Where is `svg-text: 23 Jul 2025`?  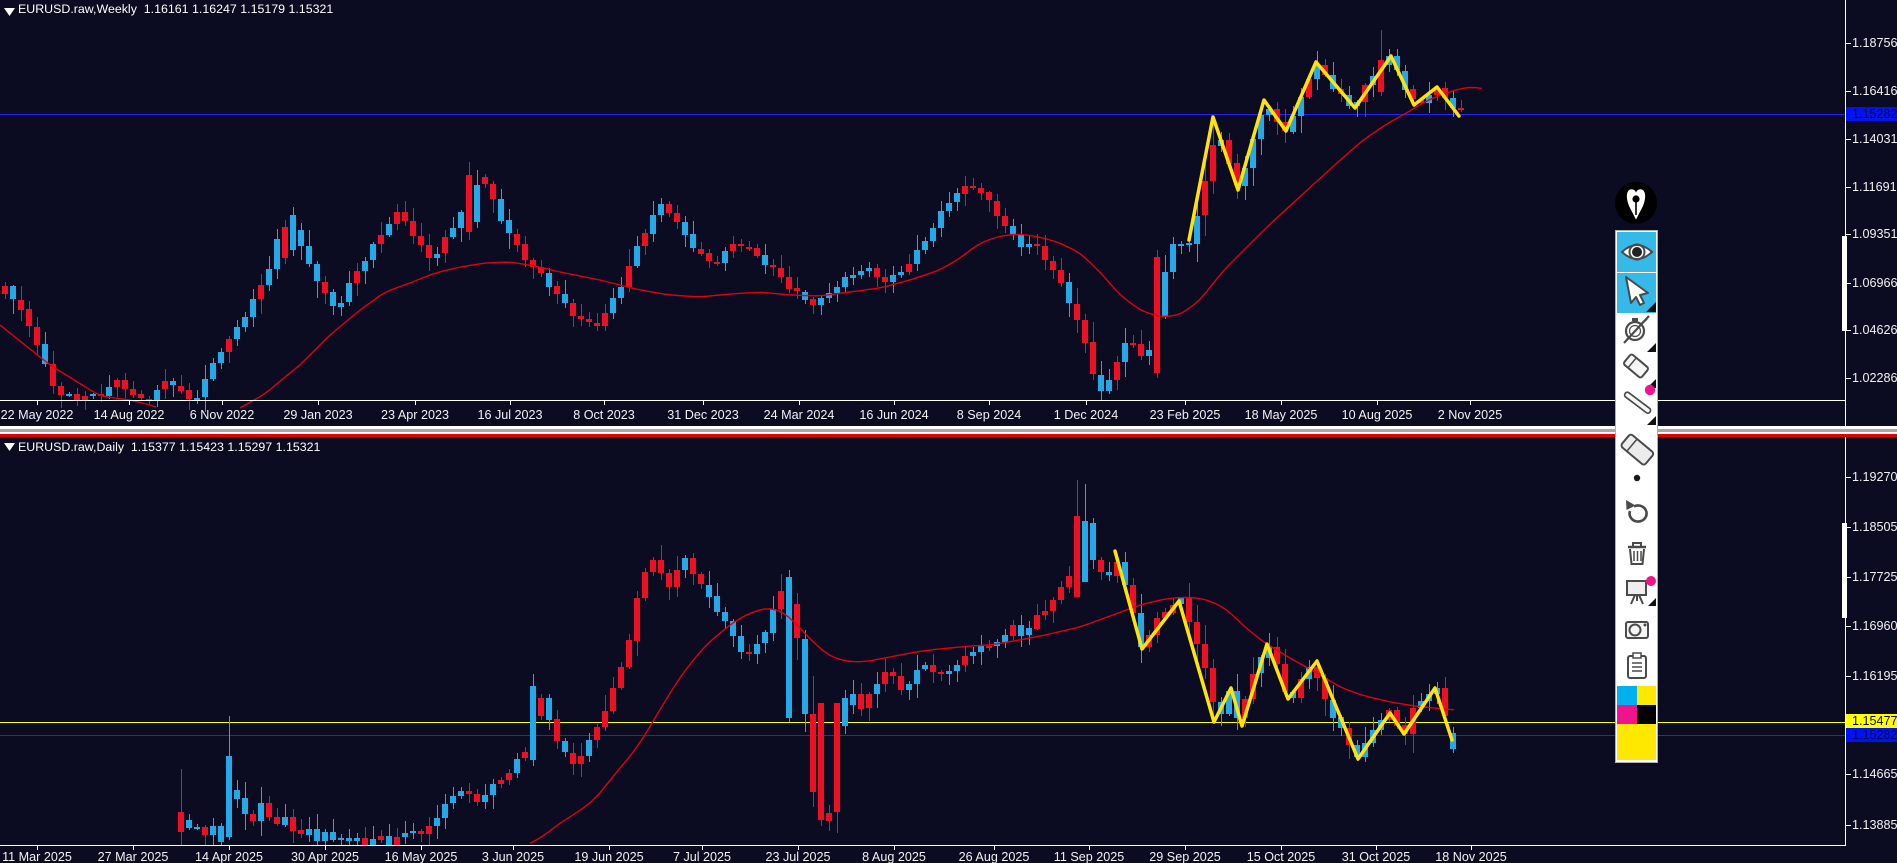
svg-text: 23 Jul 2025 is located at coordinates (797, 856).